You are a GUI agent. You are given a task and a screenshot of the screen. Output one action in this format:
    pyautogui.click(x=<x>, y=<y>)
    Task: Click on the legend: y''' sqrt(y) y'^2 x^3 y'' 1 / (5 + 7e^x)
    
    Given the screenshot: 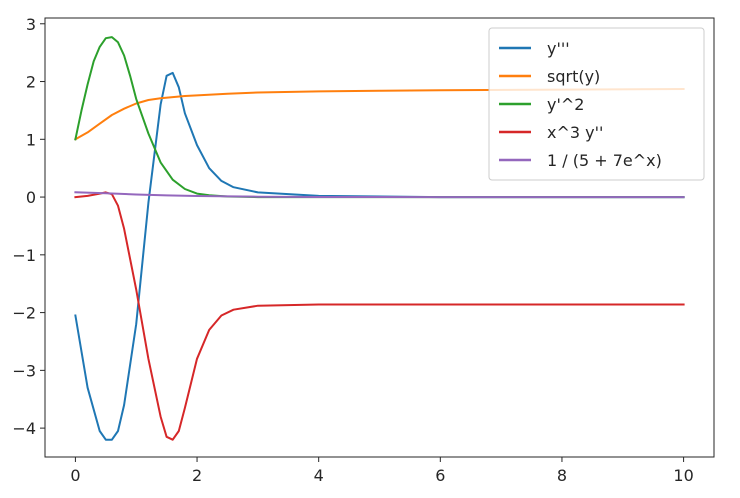 What is the action you would take?
    pyautogui.click(x=596, y=104)
    